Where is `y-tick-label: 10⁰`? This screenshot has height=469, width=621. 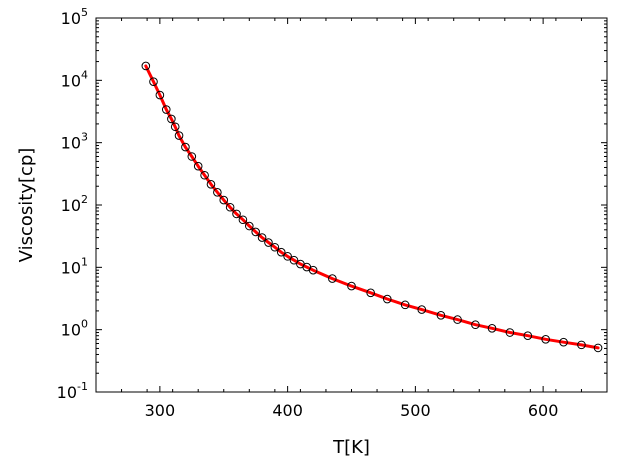 y-tick-label: 10⁰ is located at coordinates (74, 329).